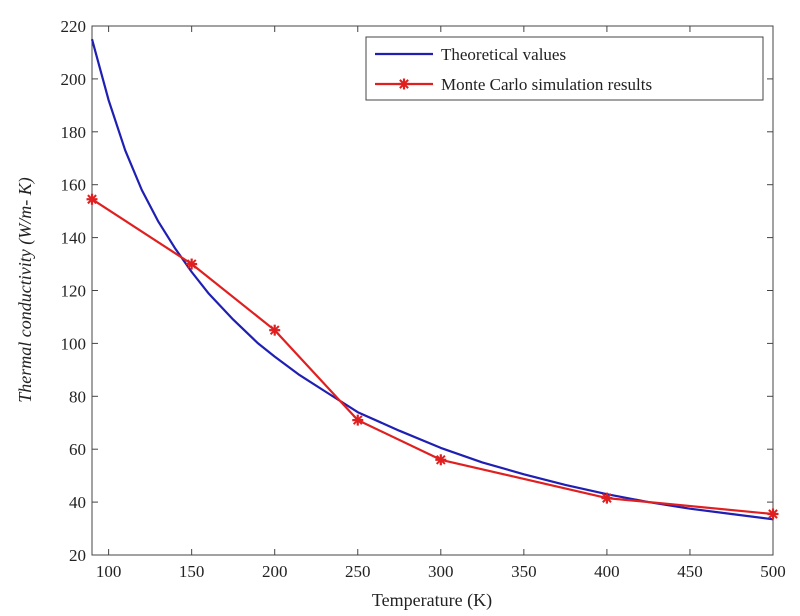 The height and width of the screenshot is (616, 800). Describe the element at coordinates (432, 600) in the screenshot. I see `x-axis-label: Temperature (K)` at that location.